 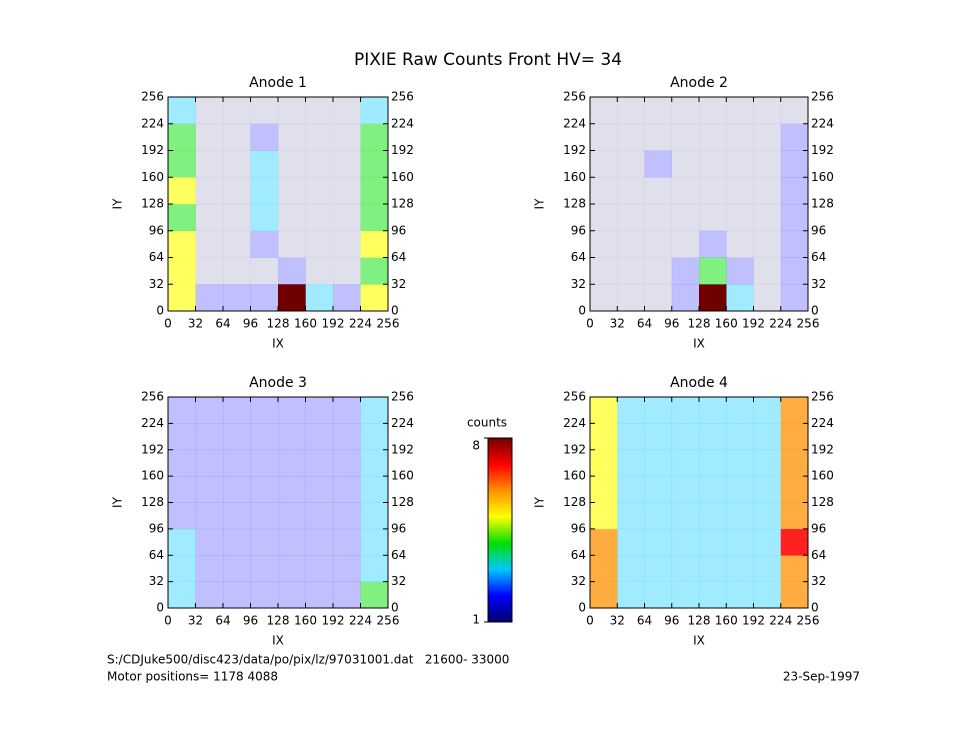 What do you see at coordinates (168, 621) in the screenshot?
I see `x-tick-label: 0` at bounding box center [168, 621].